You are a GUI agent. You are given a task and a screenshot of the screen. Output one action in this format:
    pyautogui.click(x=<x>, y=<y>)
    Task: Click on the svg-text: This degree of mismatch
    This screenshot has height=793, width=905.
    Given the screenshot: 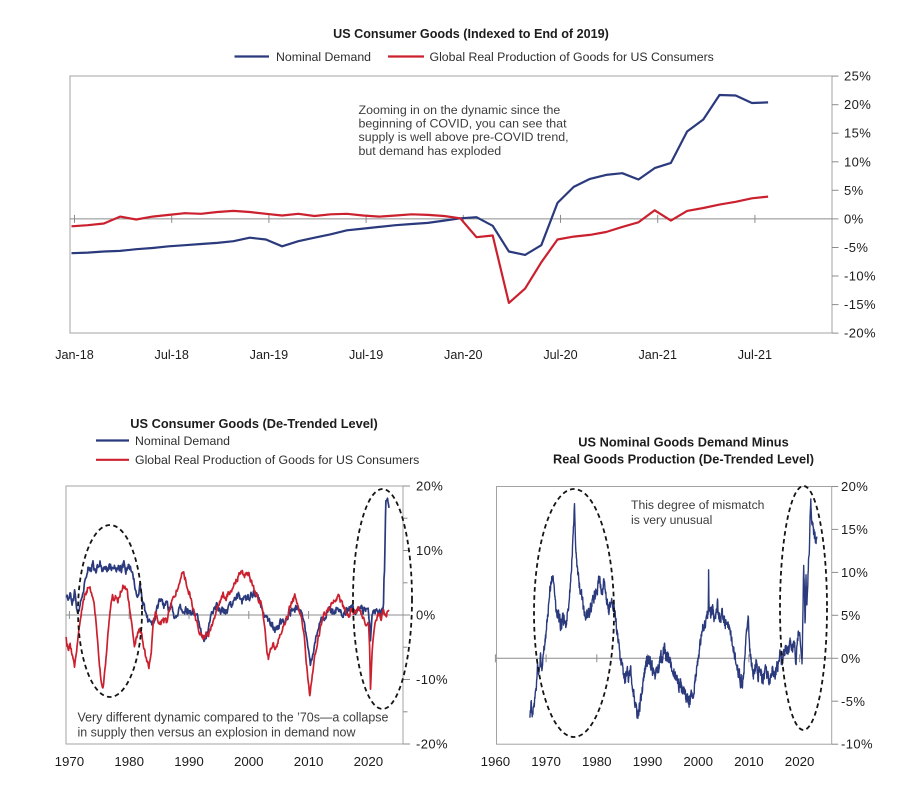 What is the action you would take?
    pyautogui.click(x=697, y=505)
    